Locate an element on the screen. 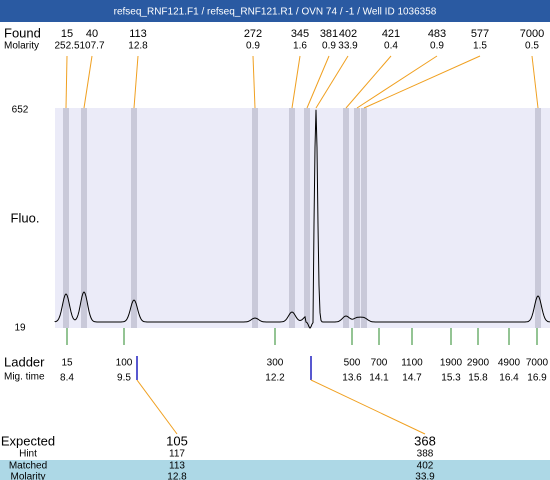 The image size is (550, 480). ladder-time: 15.8 is located at coordinates (478, 378).